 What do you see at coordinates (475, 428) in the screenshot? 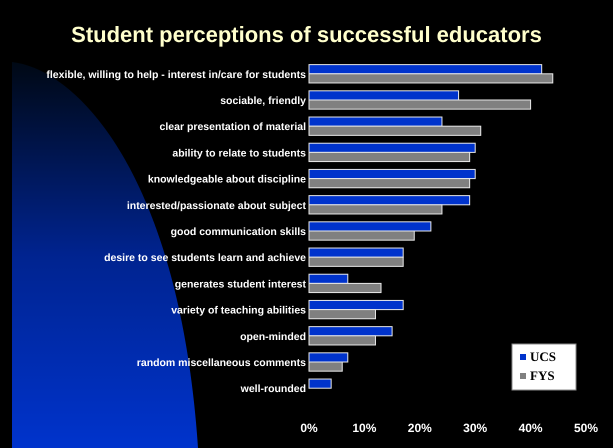
I see `x-tick-label: 30%` at bounding box center [475, 428].